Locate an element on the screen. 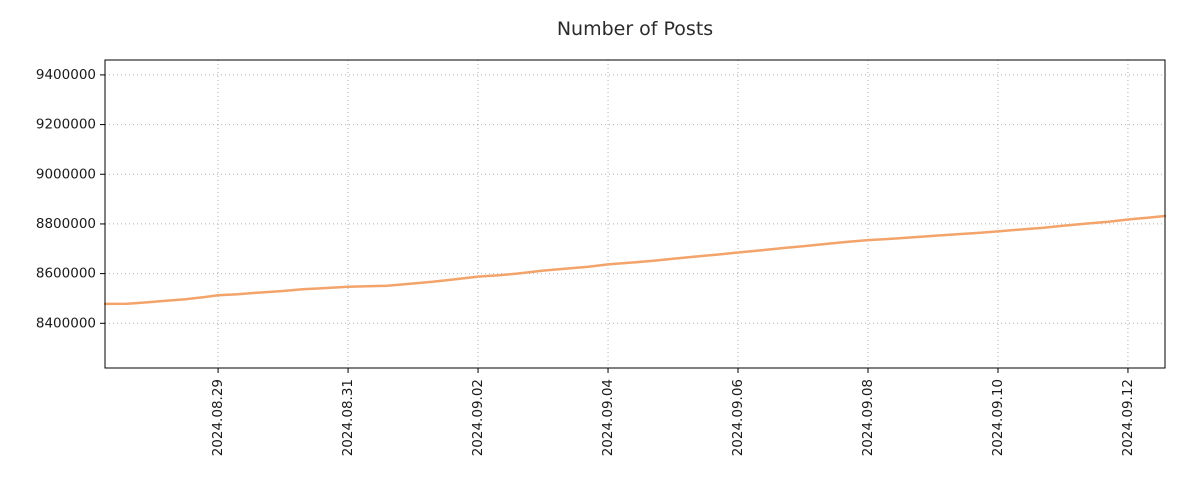 This screenshot has height=500, width=1200. y-tick-label: 8800000 is located at coordinates (66, 224).